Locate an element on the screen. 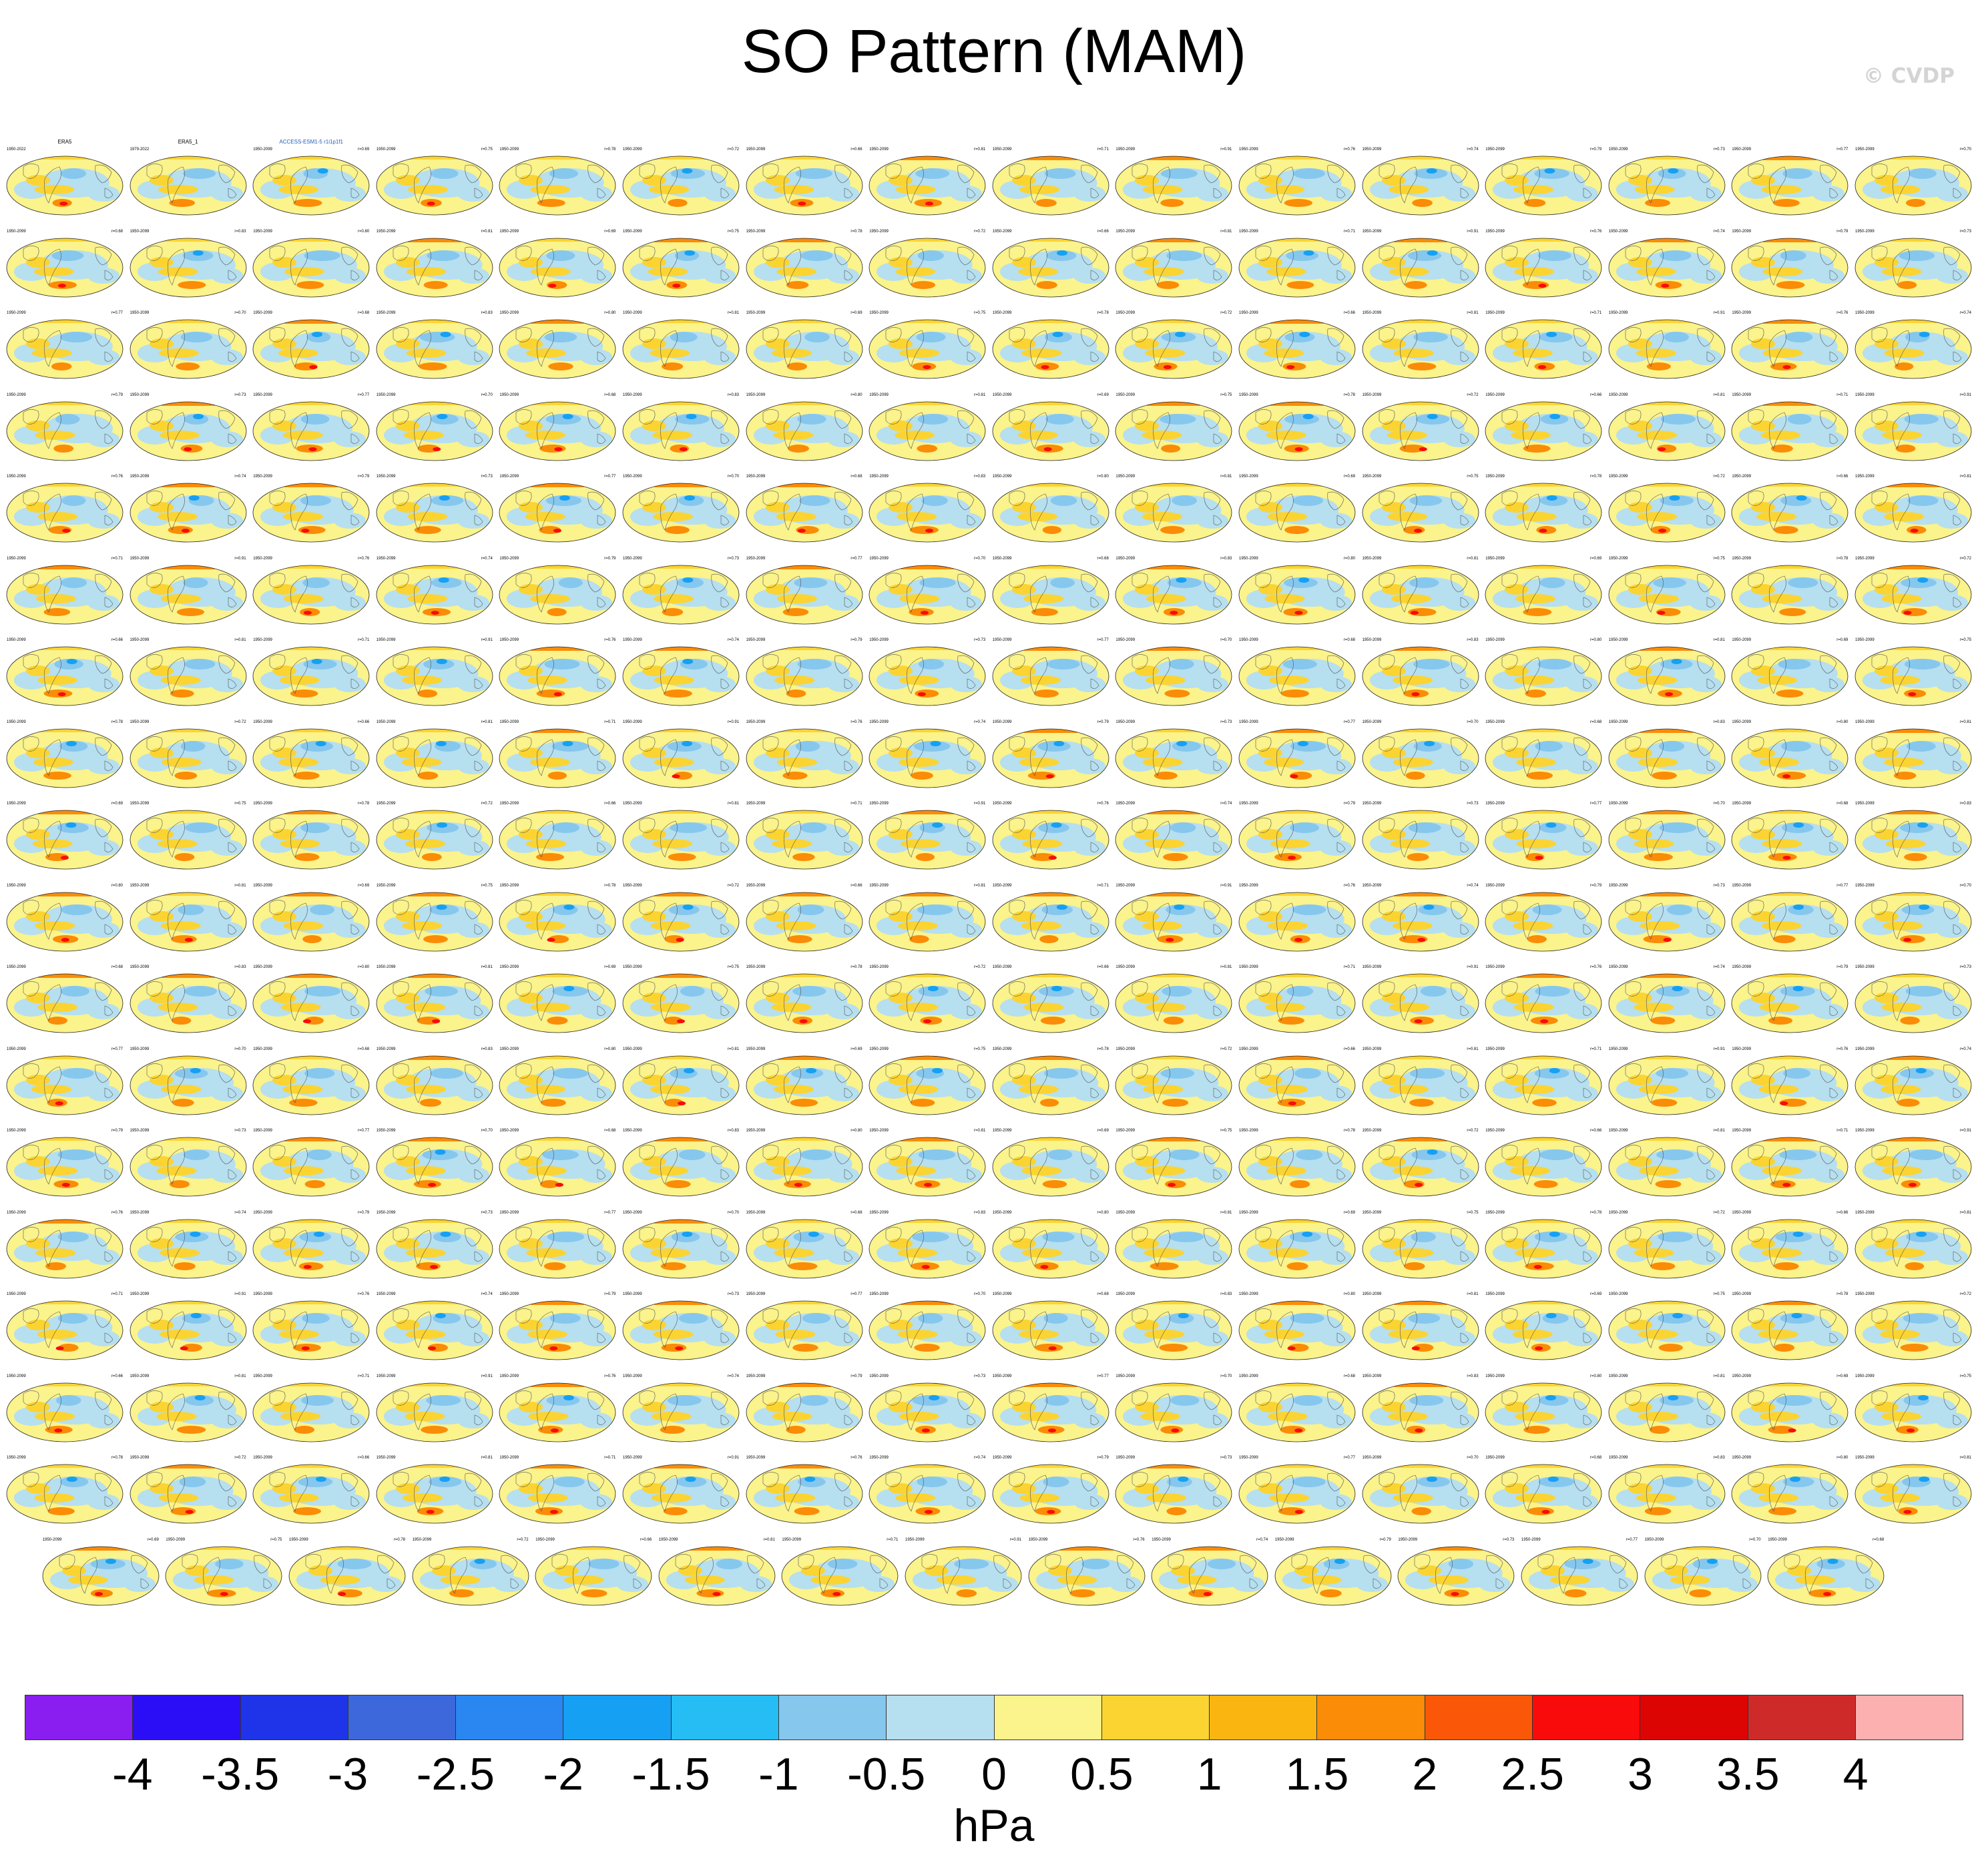  map-panel: 1950-2099 r=0.72 is located at coordinates (1420, 425).